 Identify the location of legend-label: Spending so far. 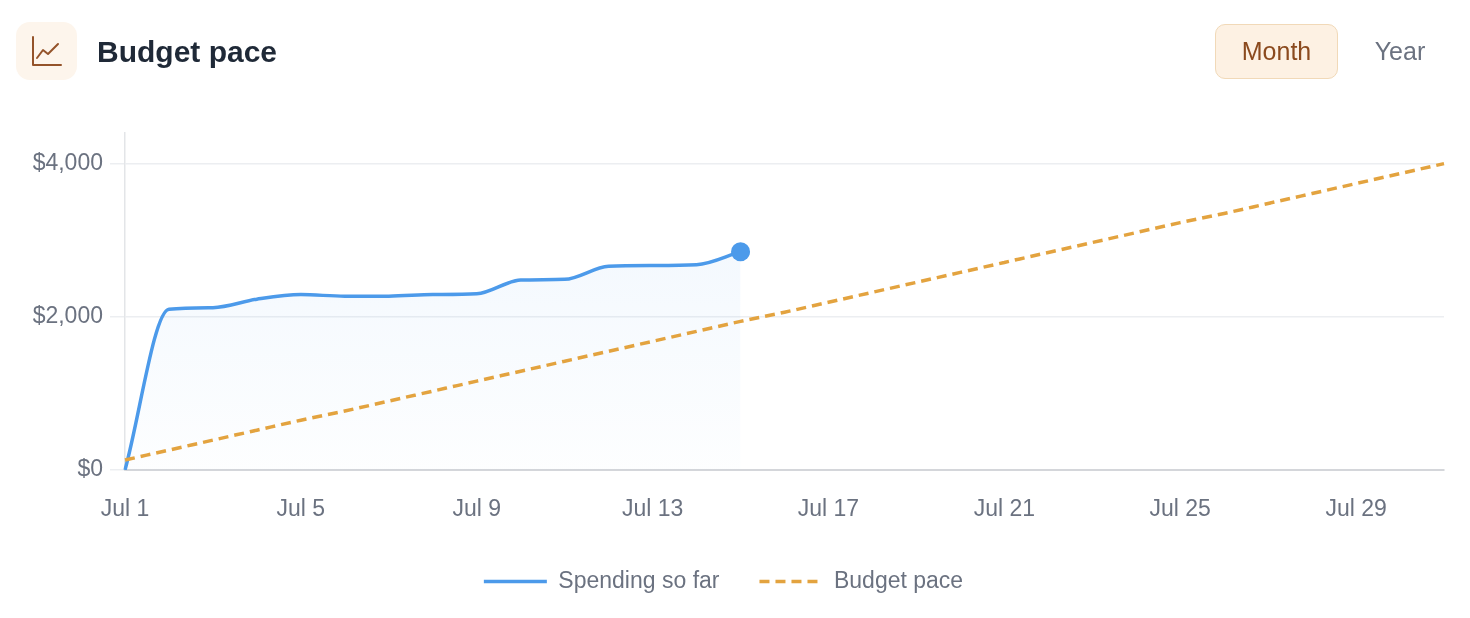
(639, 579).